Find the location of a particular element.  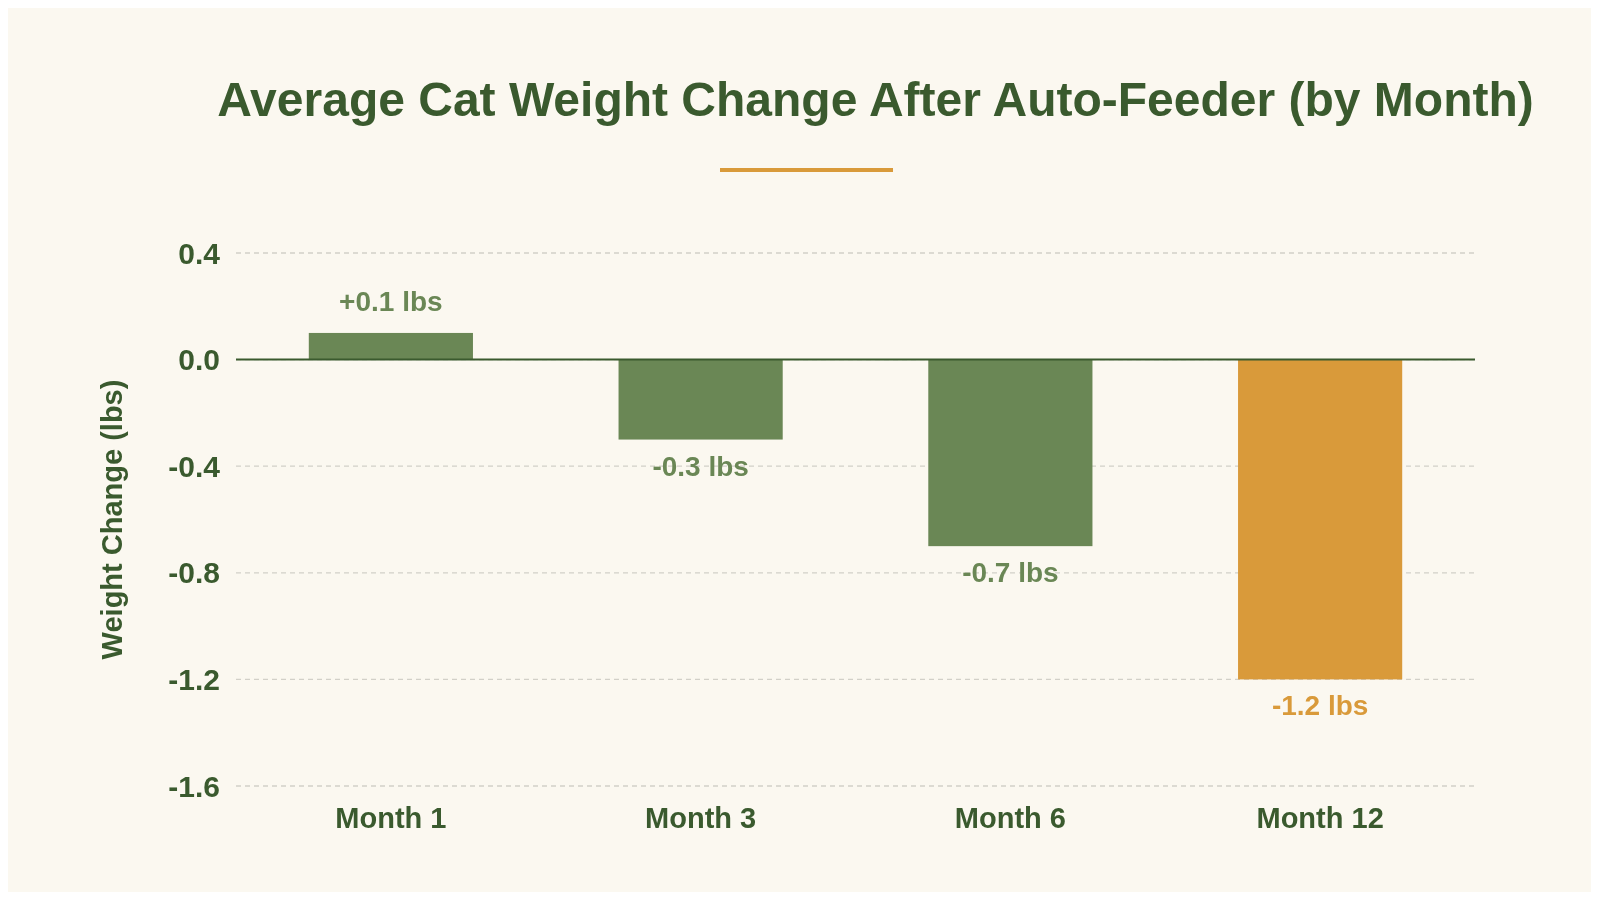

chart-title: Average Cat Weight Change After Auto-Feeder (by Month) is located at coordinates (875, 99).